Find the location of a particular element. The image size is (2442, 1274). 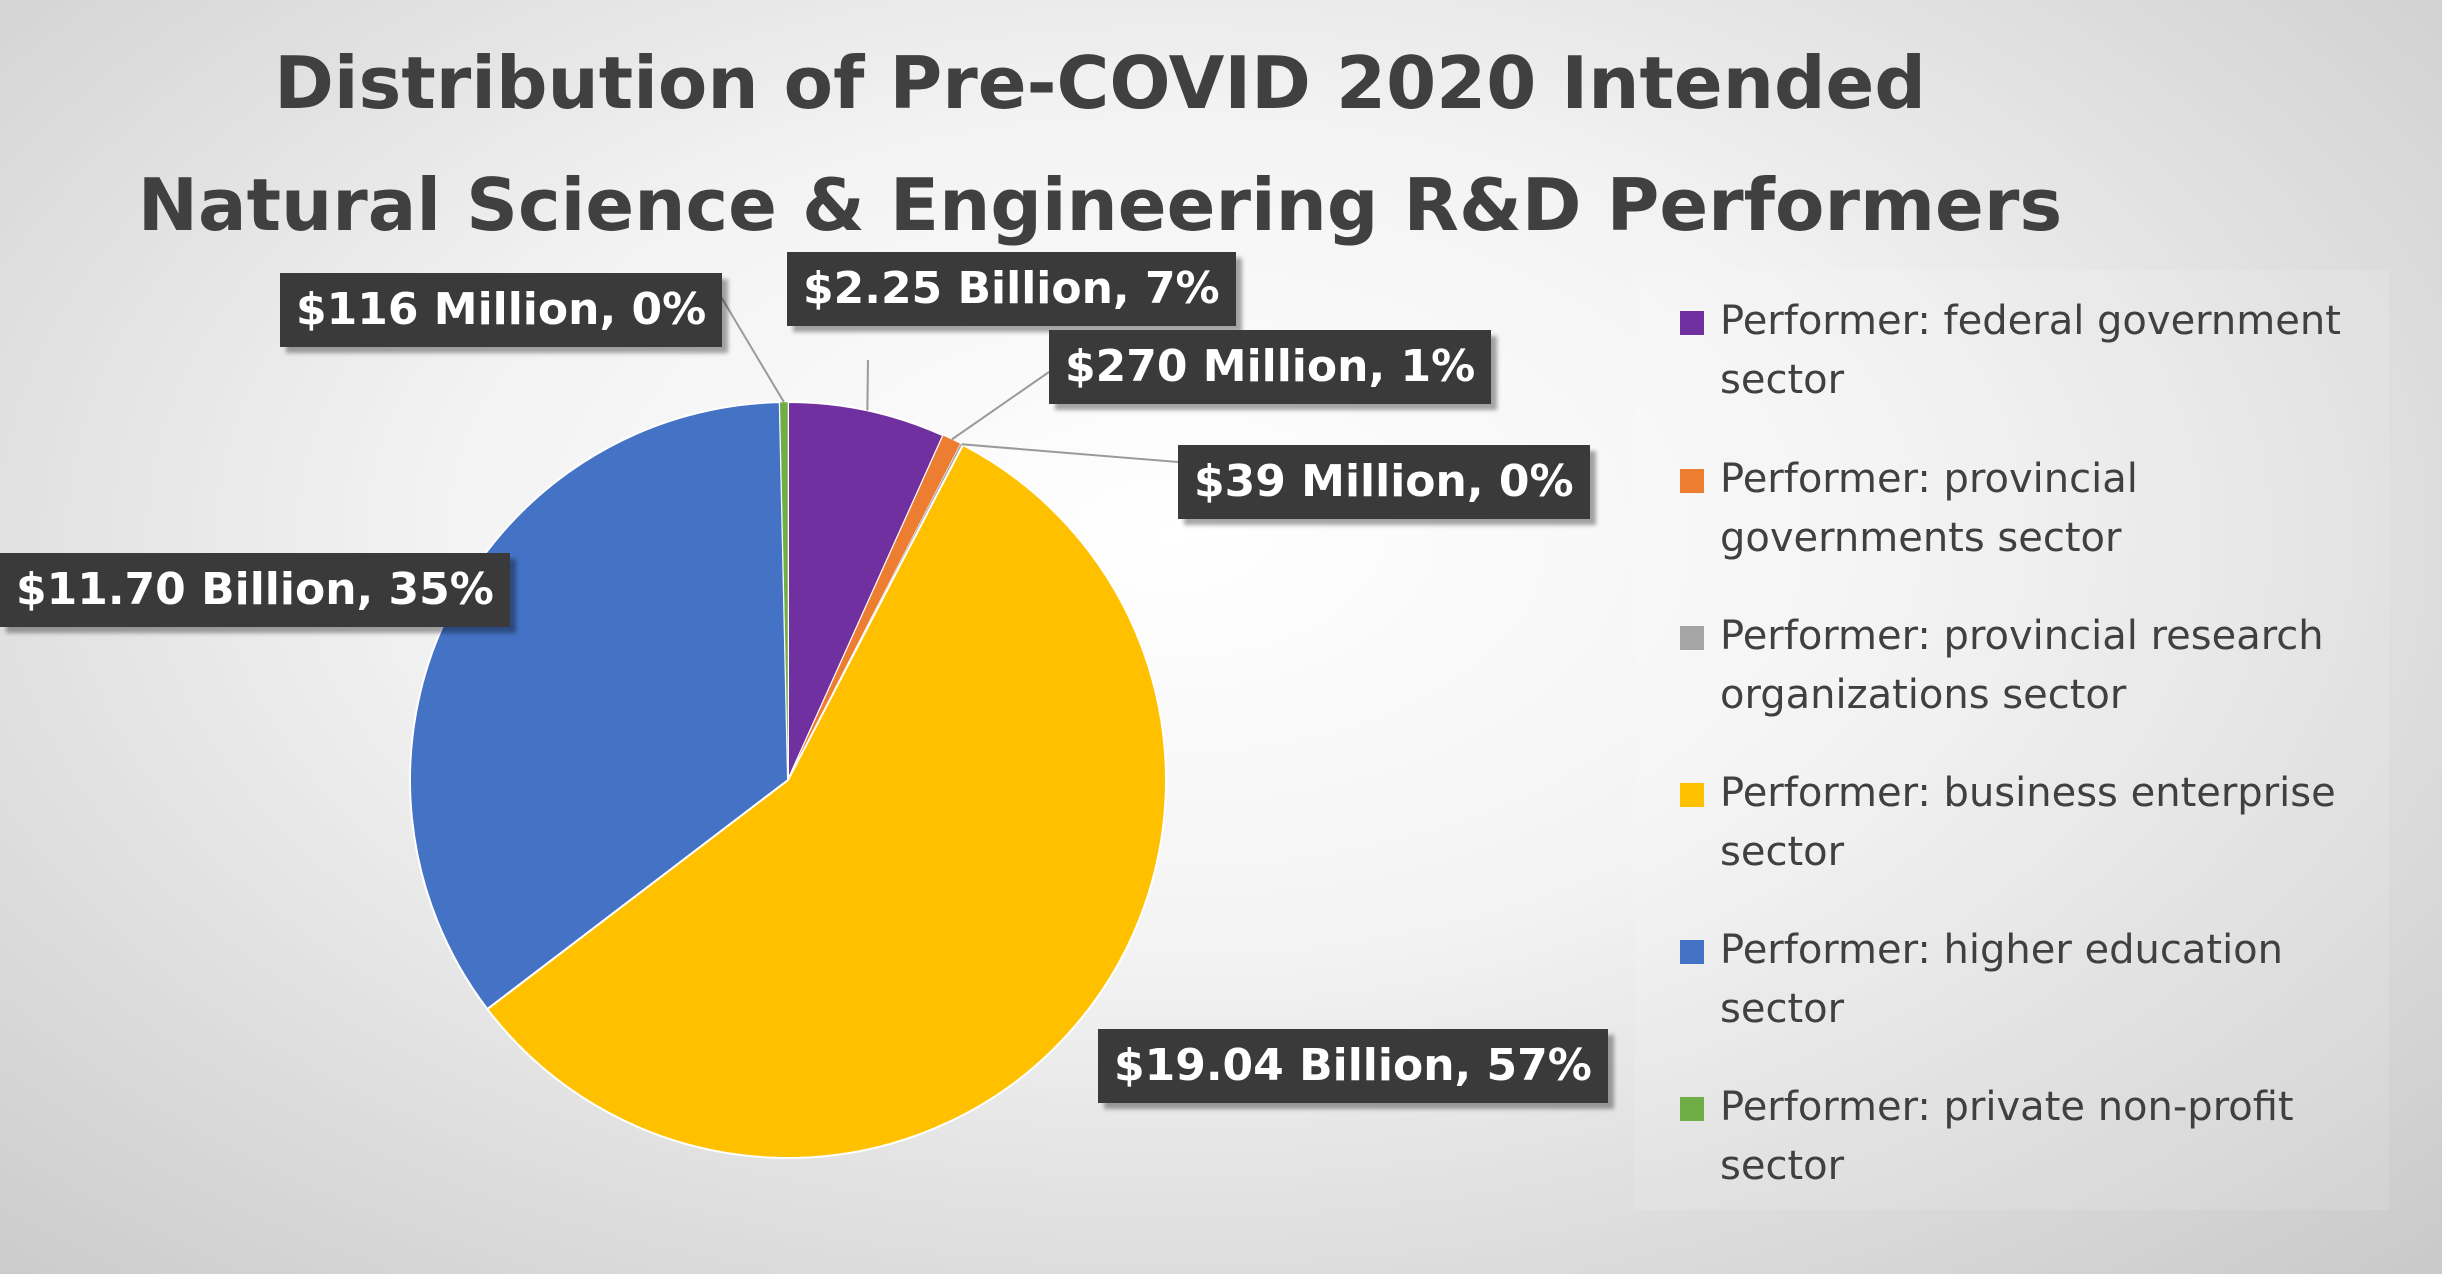

legend-swatch-private-non-profit is located at coordinates (1692, 1109).